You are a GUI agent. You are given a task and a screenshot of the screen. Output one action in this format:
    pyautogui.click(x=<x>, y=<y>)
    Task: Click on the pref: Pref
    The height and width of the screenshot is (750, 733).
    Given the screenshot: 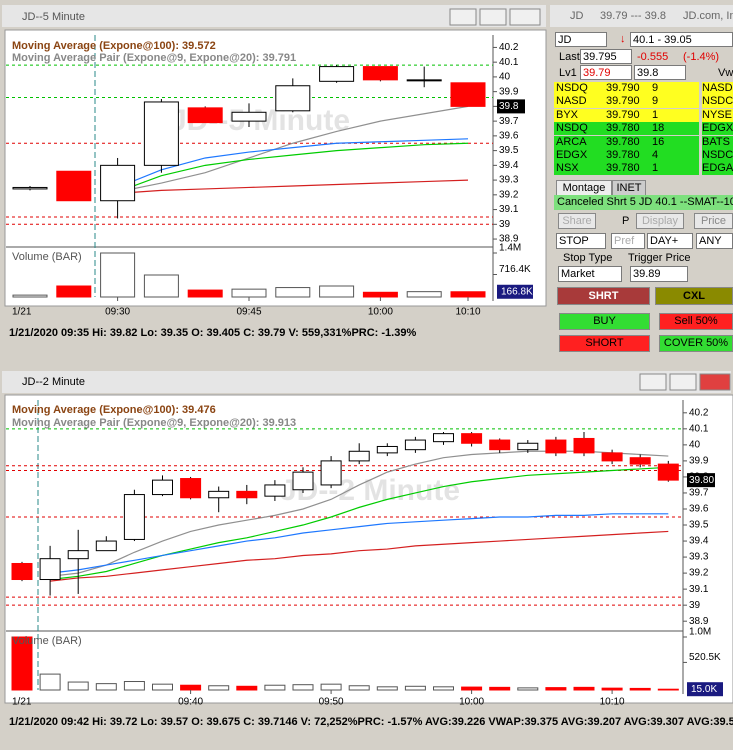 What is the action you would take?
    pyautogui.click(x=628, y=241)
    